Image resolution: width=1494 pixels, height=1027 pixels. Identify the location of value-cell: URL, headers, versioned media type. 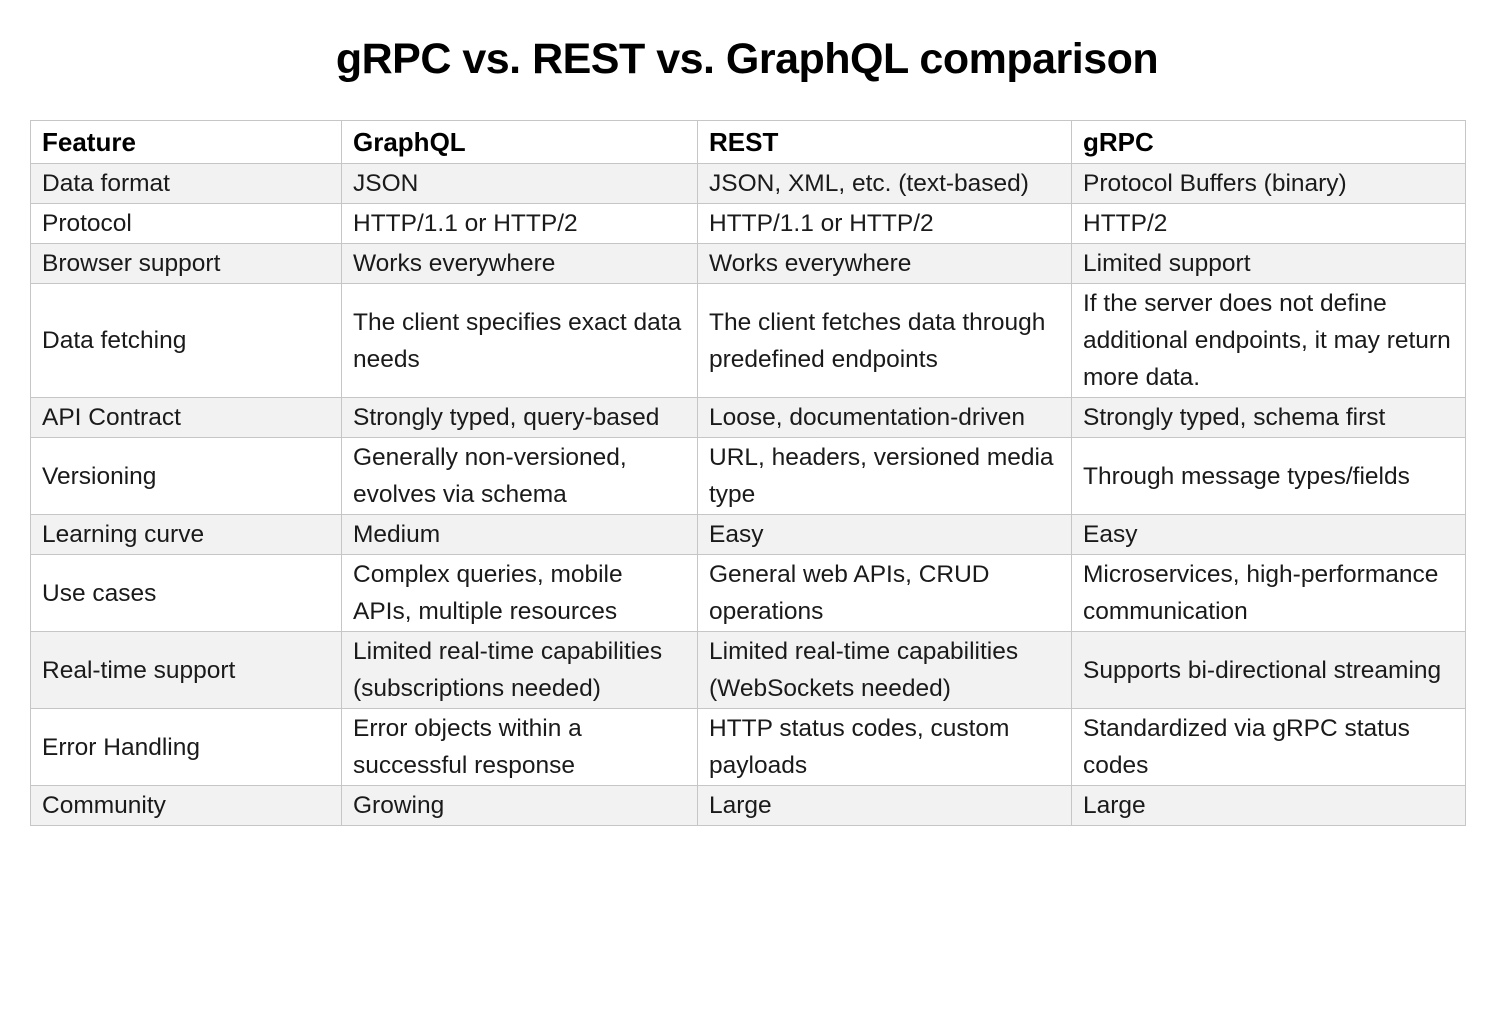
(884, 476).